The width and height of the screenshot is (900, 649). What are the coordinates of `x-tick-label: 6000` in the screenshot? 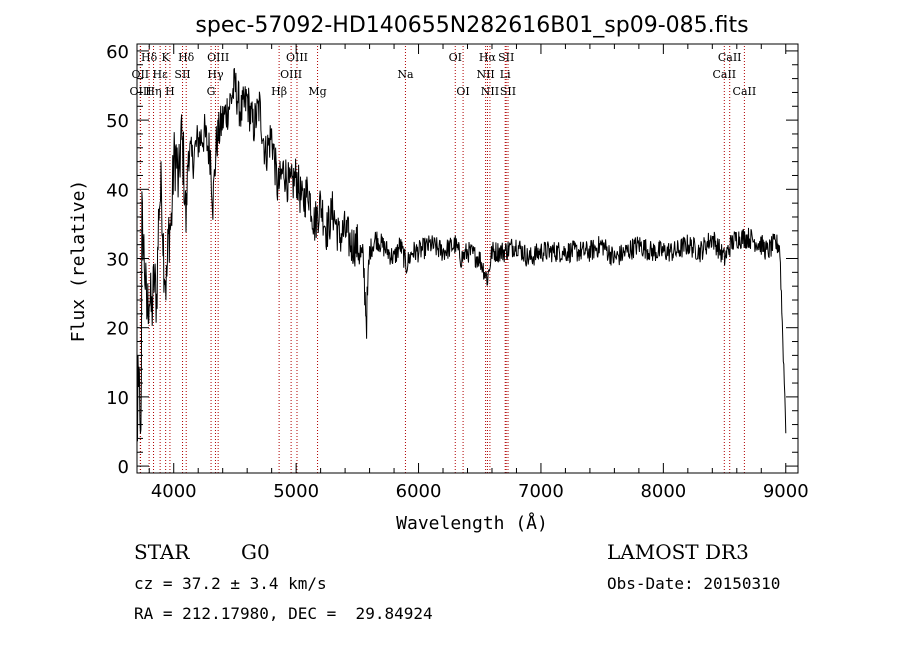 It's located at (419, 491).